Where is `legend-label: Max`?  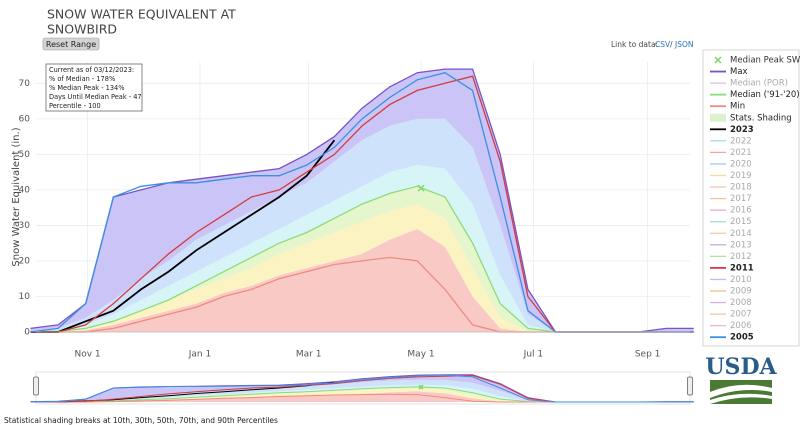
legend-label: Max is located at coordinates (739, 72).